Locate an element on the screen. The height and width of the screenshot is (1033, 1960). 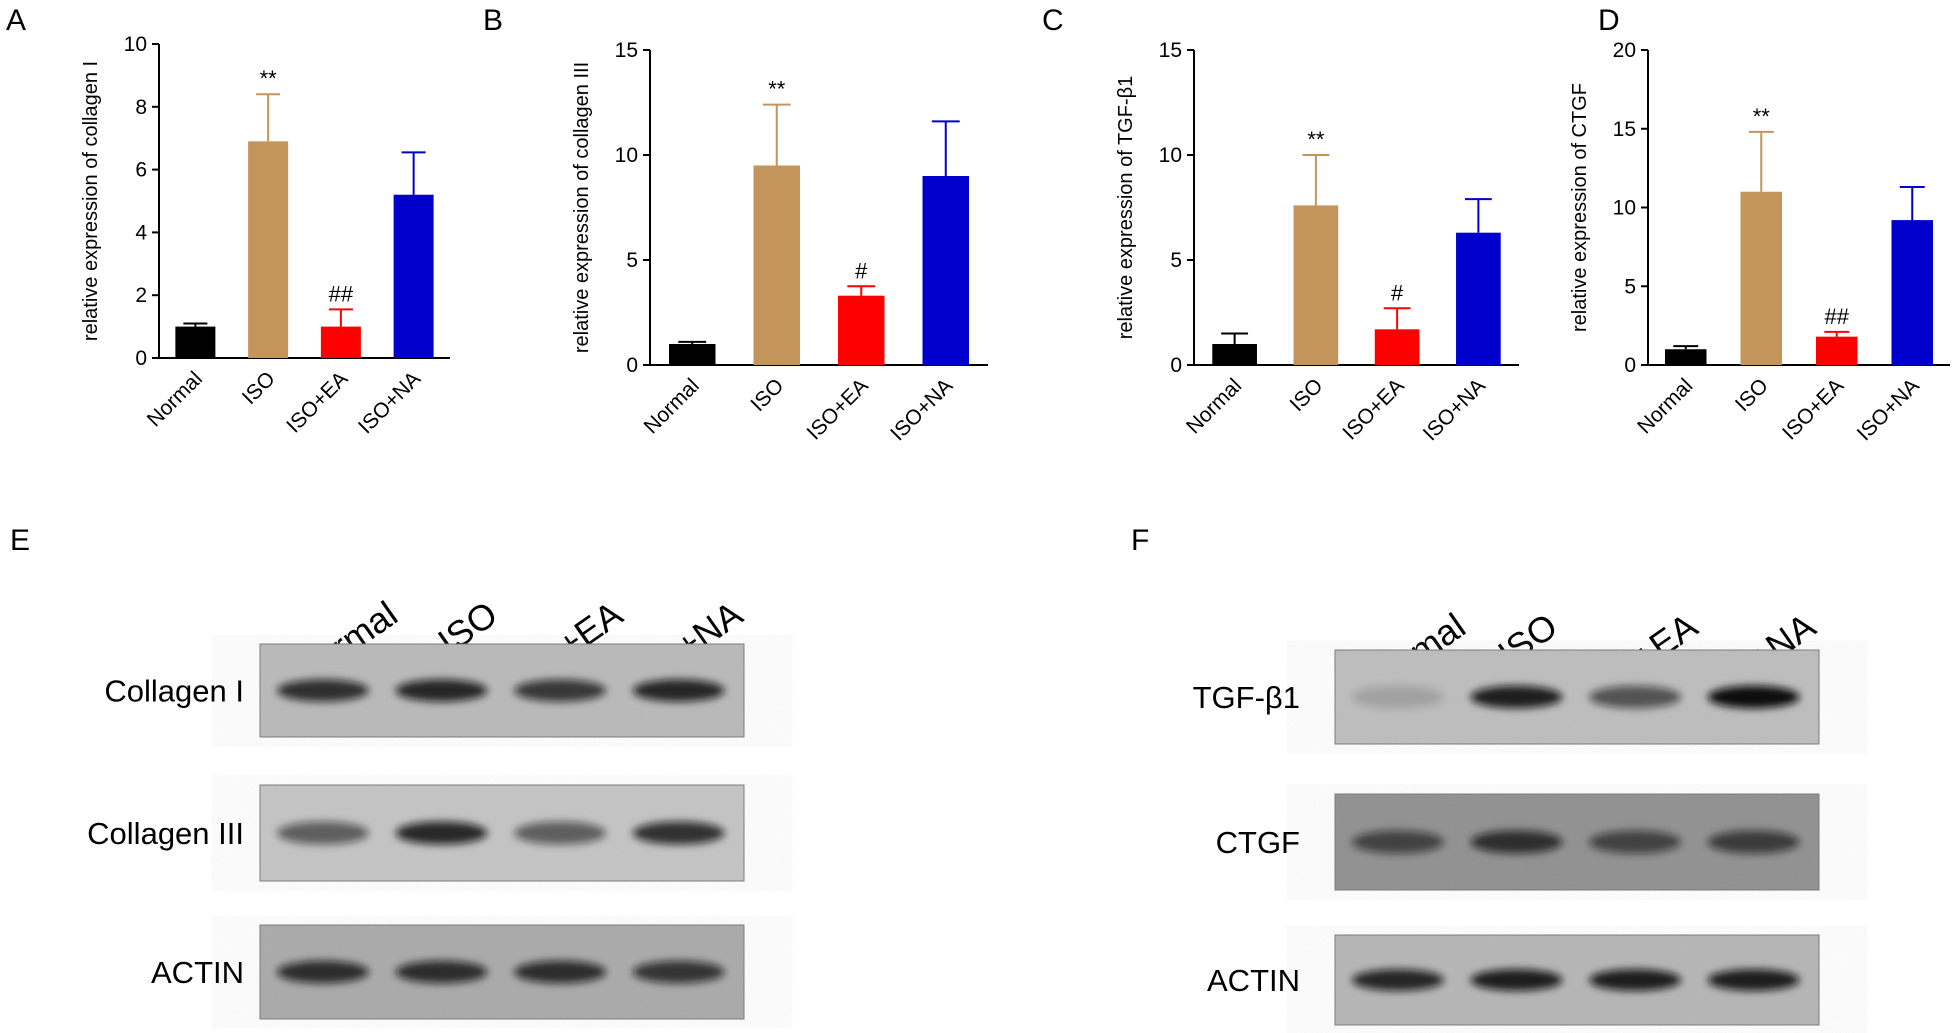
row-label: CTGF is located at coordinates (1258, 842).